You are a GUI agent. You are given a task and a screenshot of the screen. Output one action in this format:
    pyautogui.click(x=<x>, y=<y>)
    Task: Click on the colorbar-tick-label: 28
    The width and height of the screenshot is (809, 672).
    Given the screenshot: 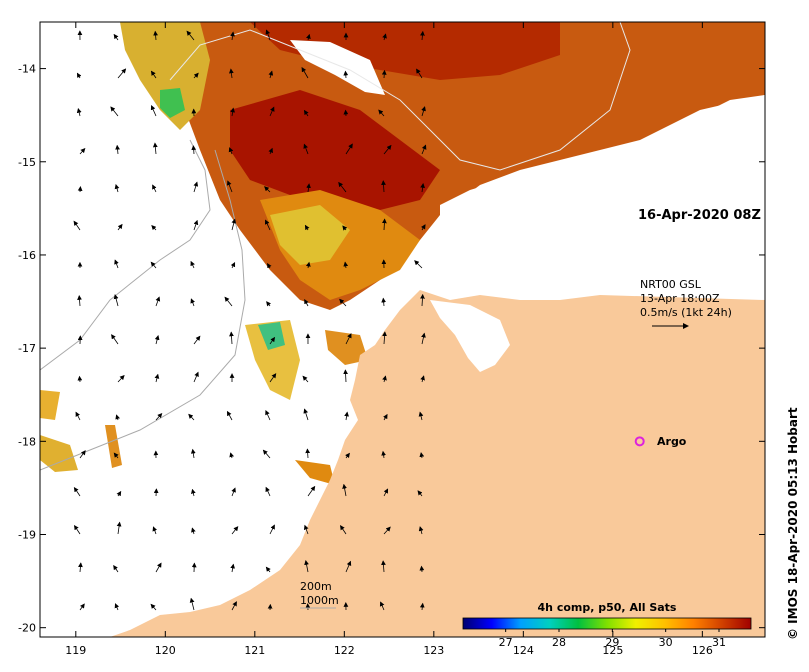 What is the action you would take?
    pyautogui.click(x=559, y=642)
    